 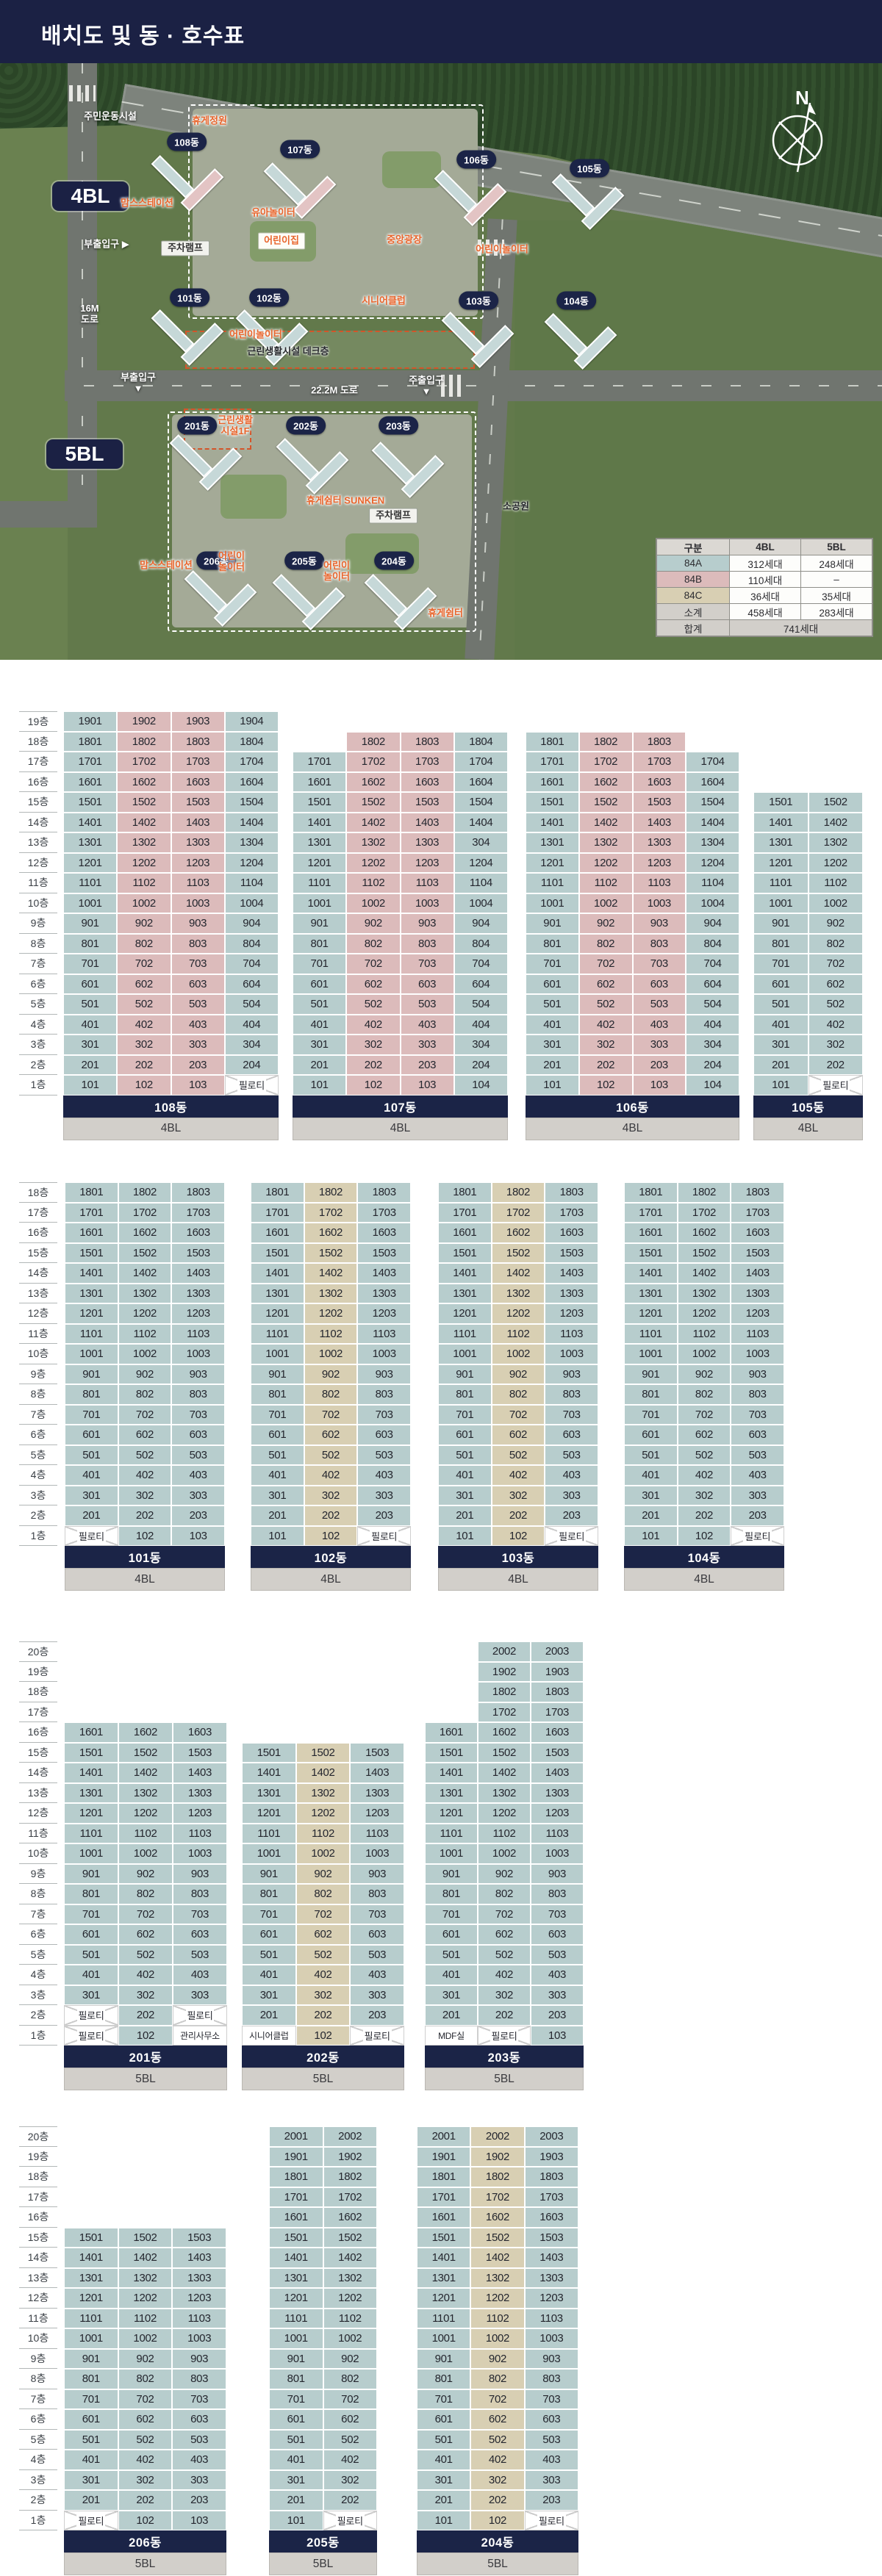 I want to click on unit-cell: 704, so click(x=251, y=964).